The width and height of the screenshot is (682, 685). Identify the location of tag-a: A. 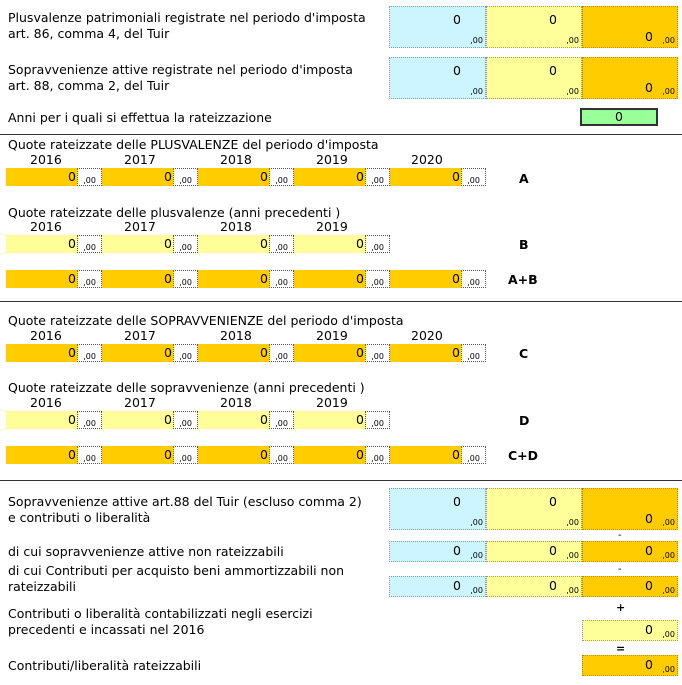
(524, 178).